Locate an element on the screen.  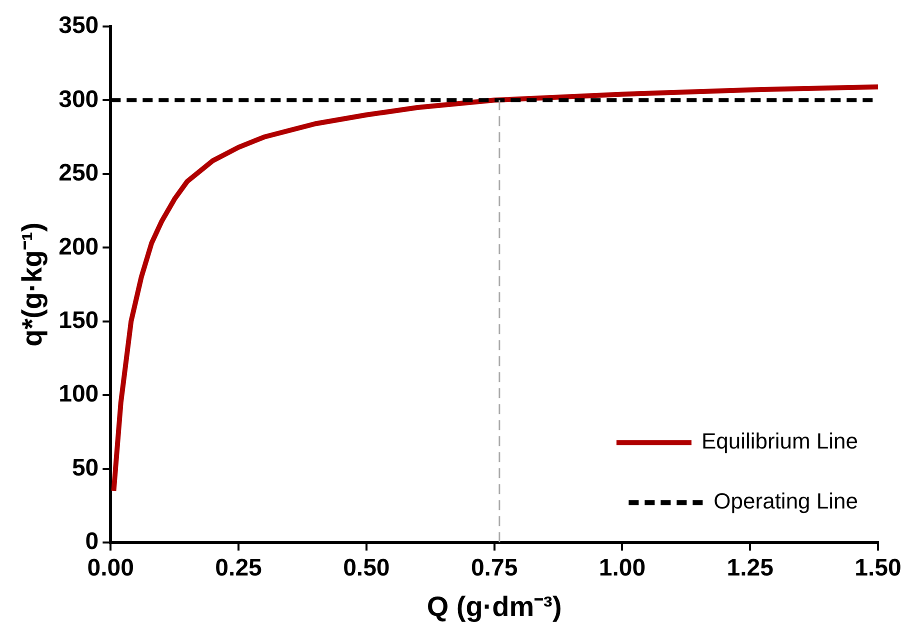
y-axis-title: q*(g·kg⁻¹) is located at coordinates (32, 284).